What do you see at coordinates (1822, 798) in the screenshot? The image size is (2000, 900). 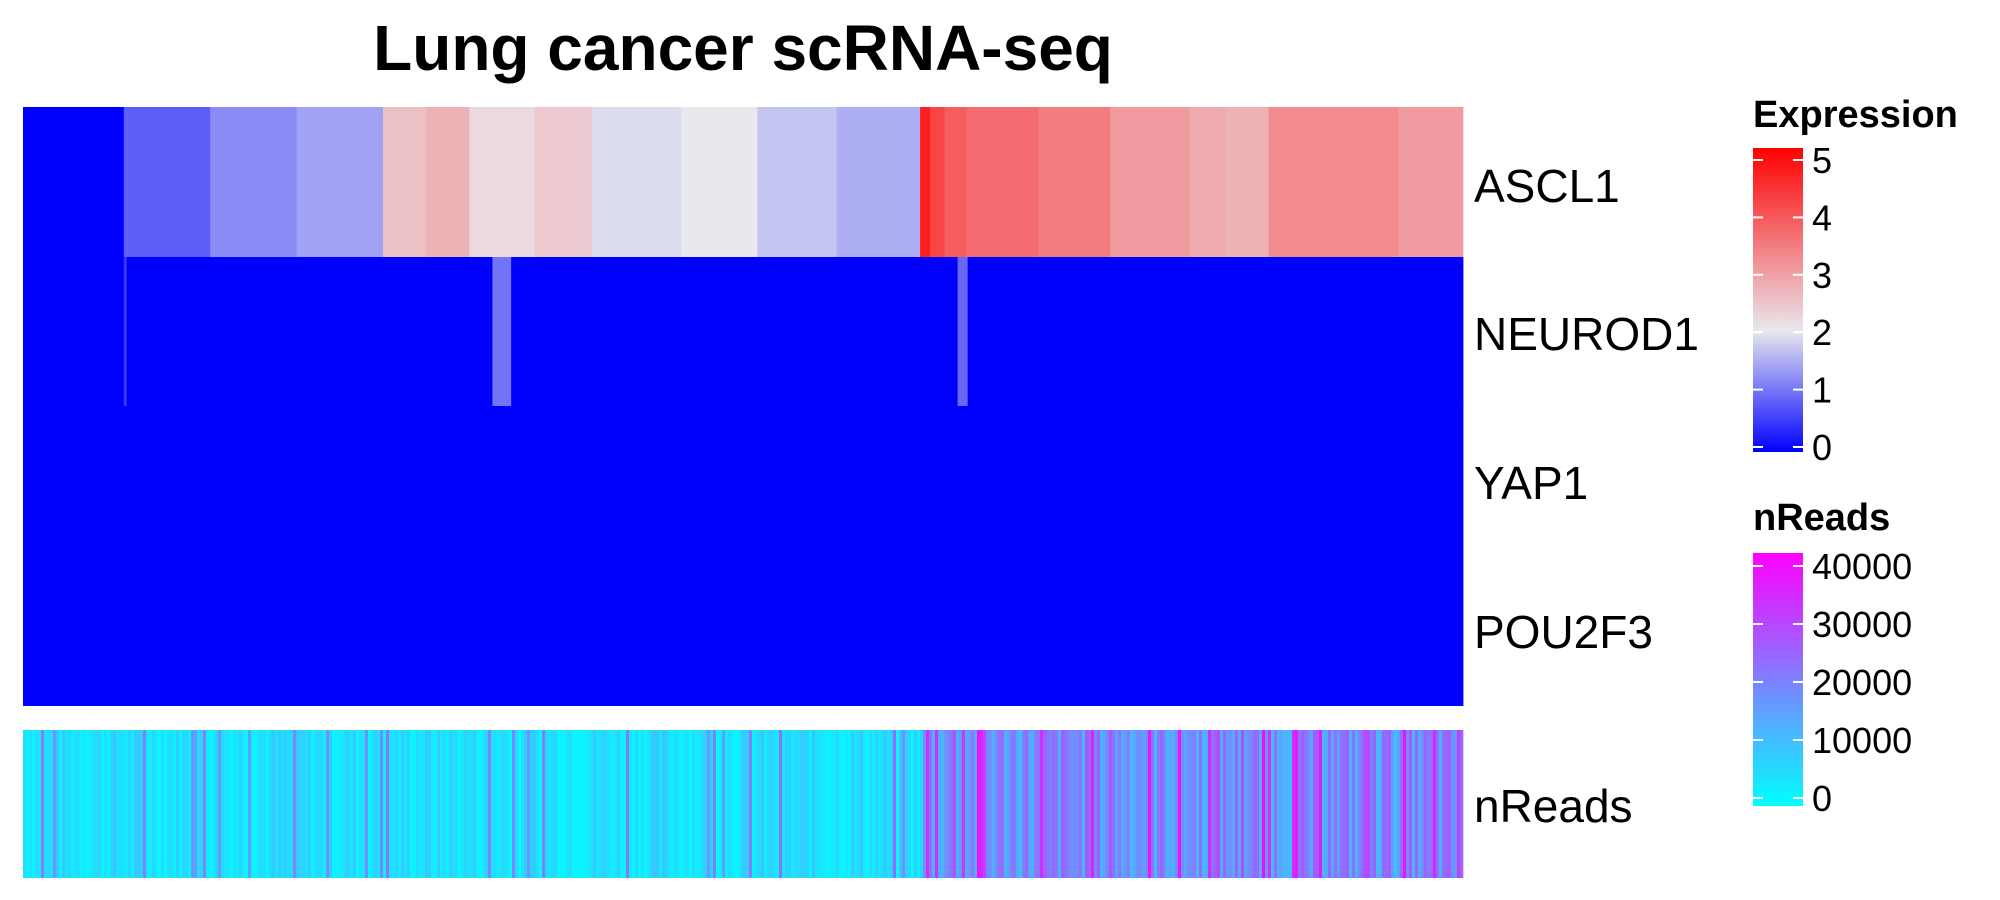 I see `legend-tick-label: 0` at bounding box center [1822, 798].